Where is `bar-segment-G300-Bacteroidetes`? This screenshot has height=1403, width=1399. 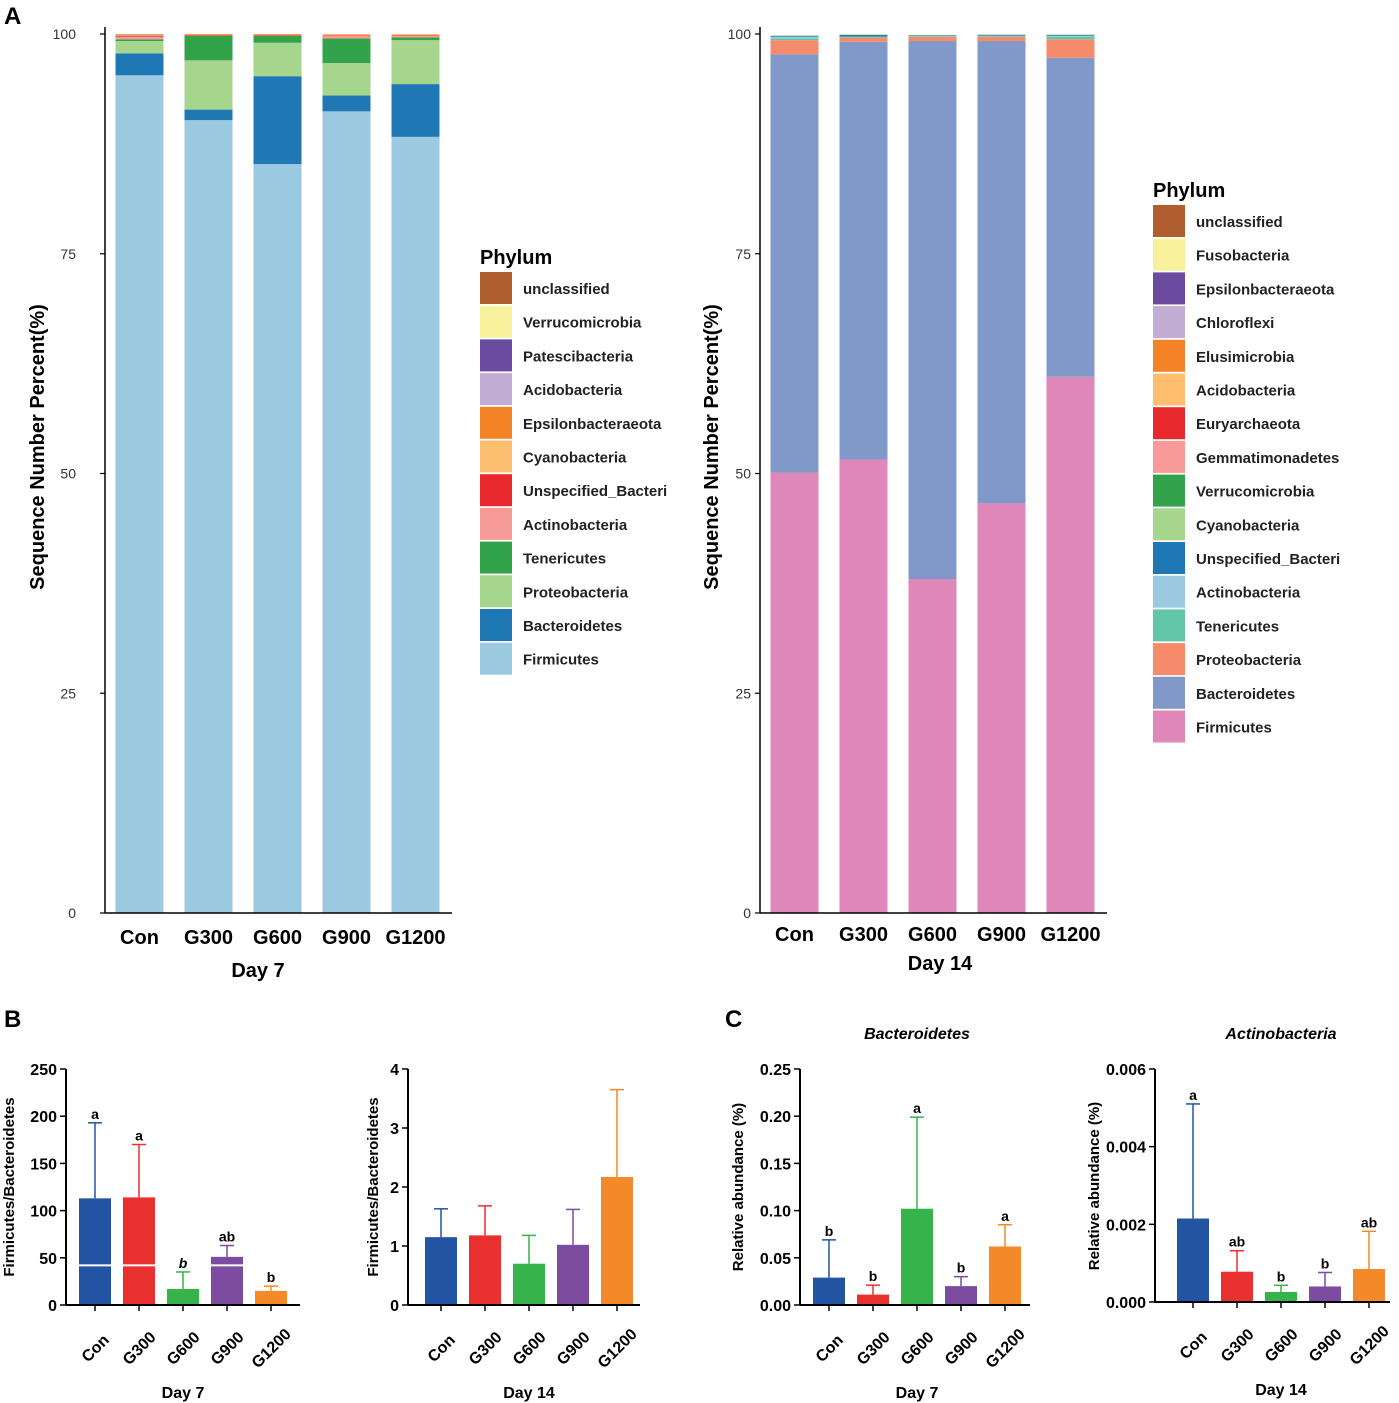 bar-segment-G300-Bacteroidetes is located at coordinates (863, 250).